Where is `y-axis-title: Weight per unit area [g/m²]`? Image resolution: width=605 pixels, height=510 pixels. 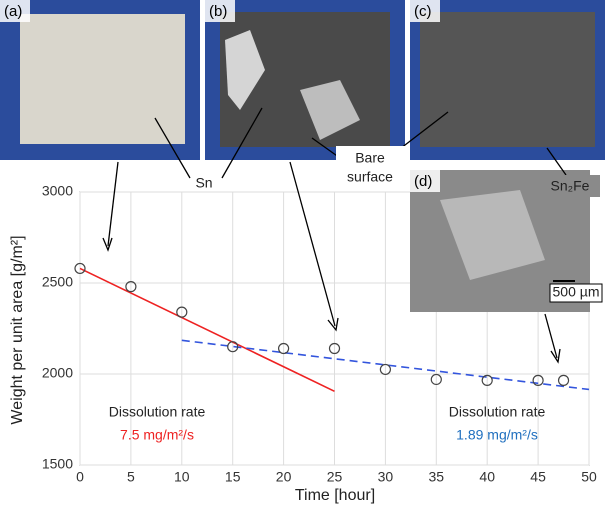
y-axis-title: Weight per unit area [g/m²] is located at coordinates (17, 329).